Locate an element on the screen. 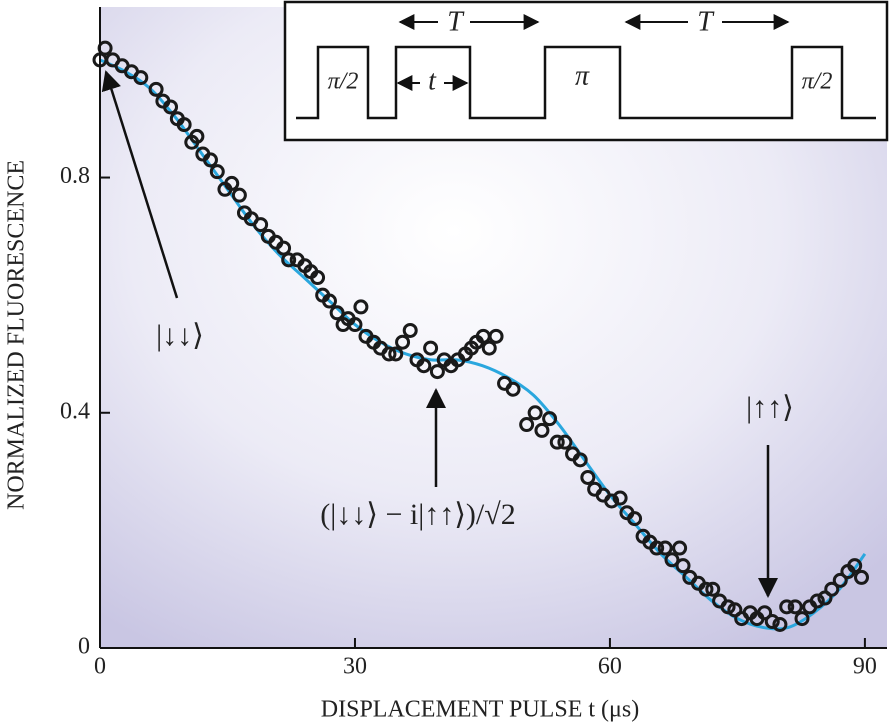 This screenshot has height=728, width=891. x-tick-label: 0 is located at coordinates (100, 667).